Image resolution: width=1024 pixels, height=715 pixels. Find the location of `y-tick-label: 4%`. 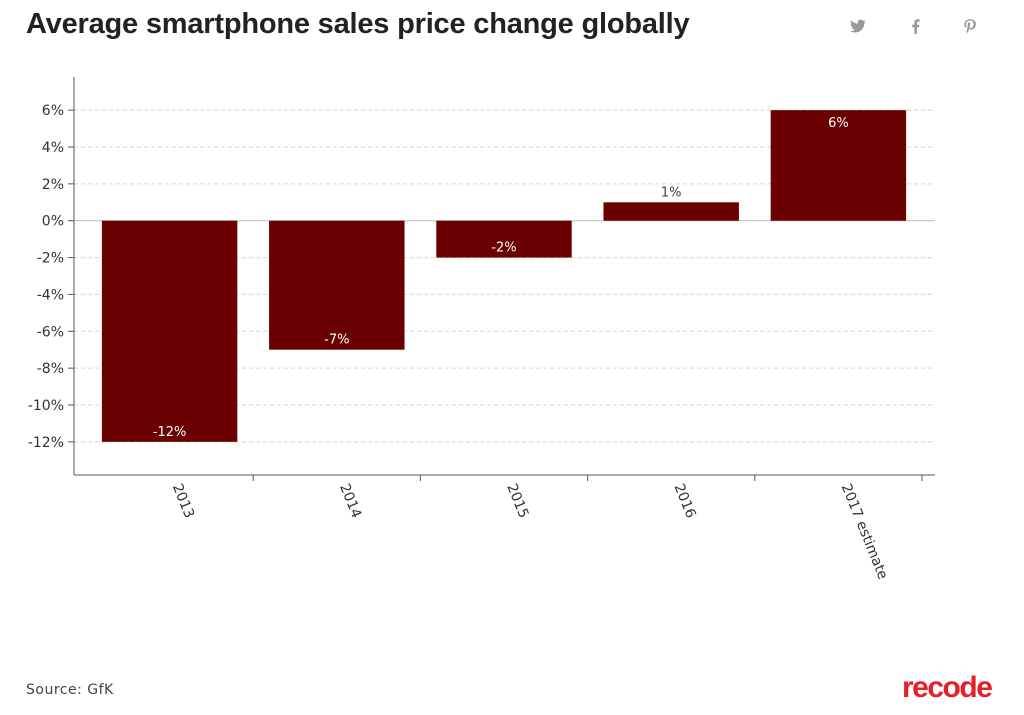

y-tick-label: 4% is located at coordinates (53, 148).